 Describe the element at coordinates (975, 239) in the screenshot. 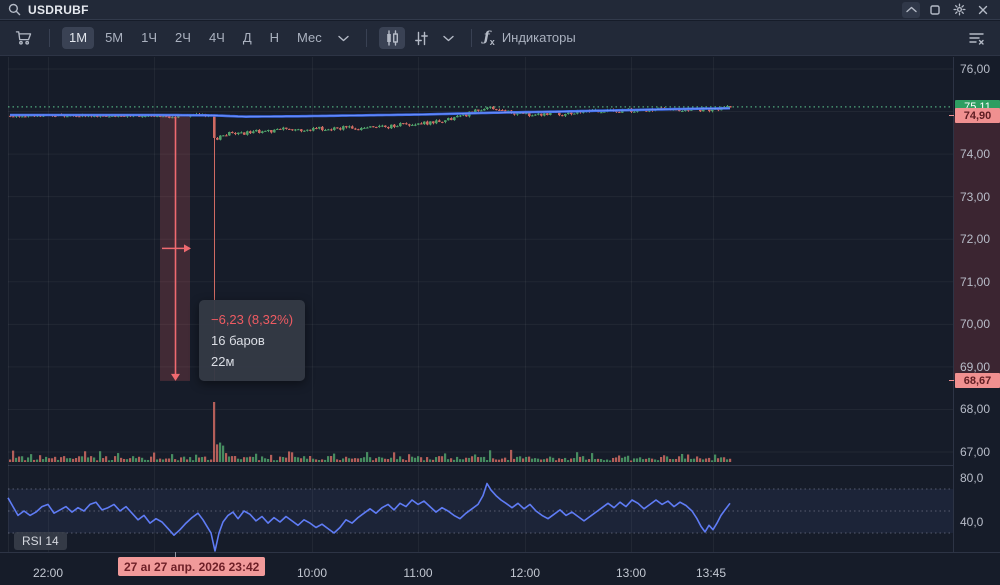

I see `price-tick-label: 72,00` at that location.